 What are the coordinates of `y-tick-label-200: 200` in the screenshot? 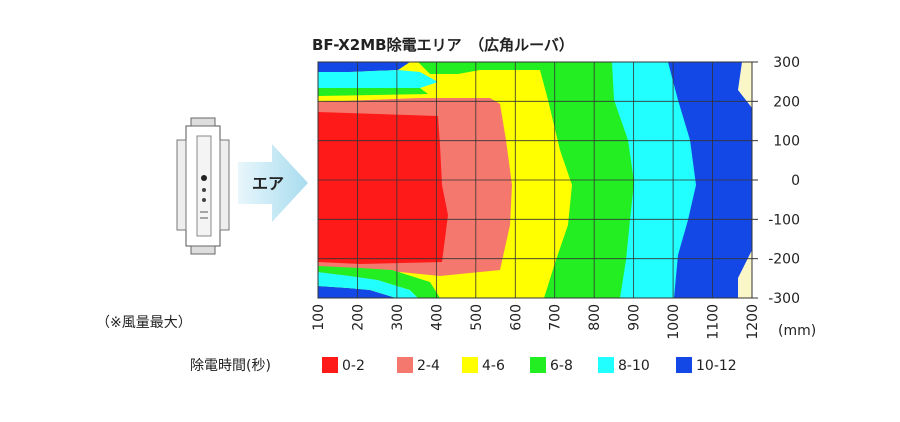 It's located at (786, 102).